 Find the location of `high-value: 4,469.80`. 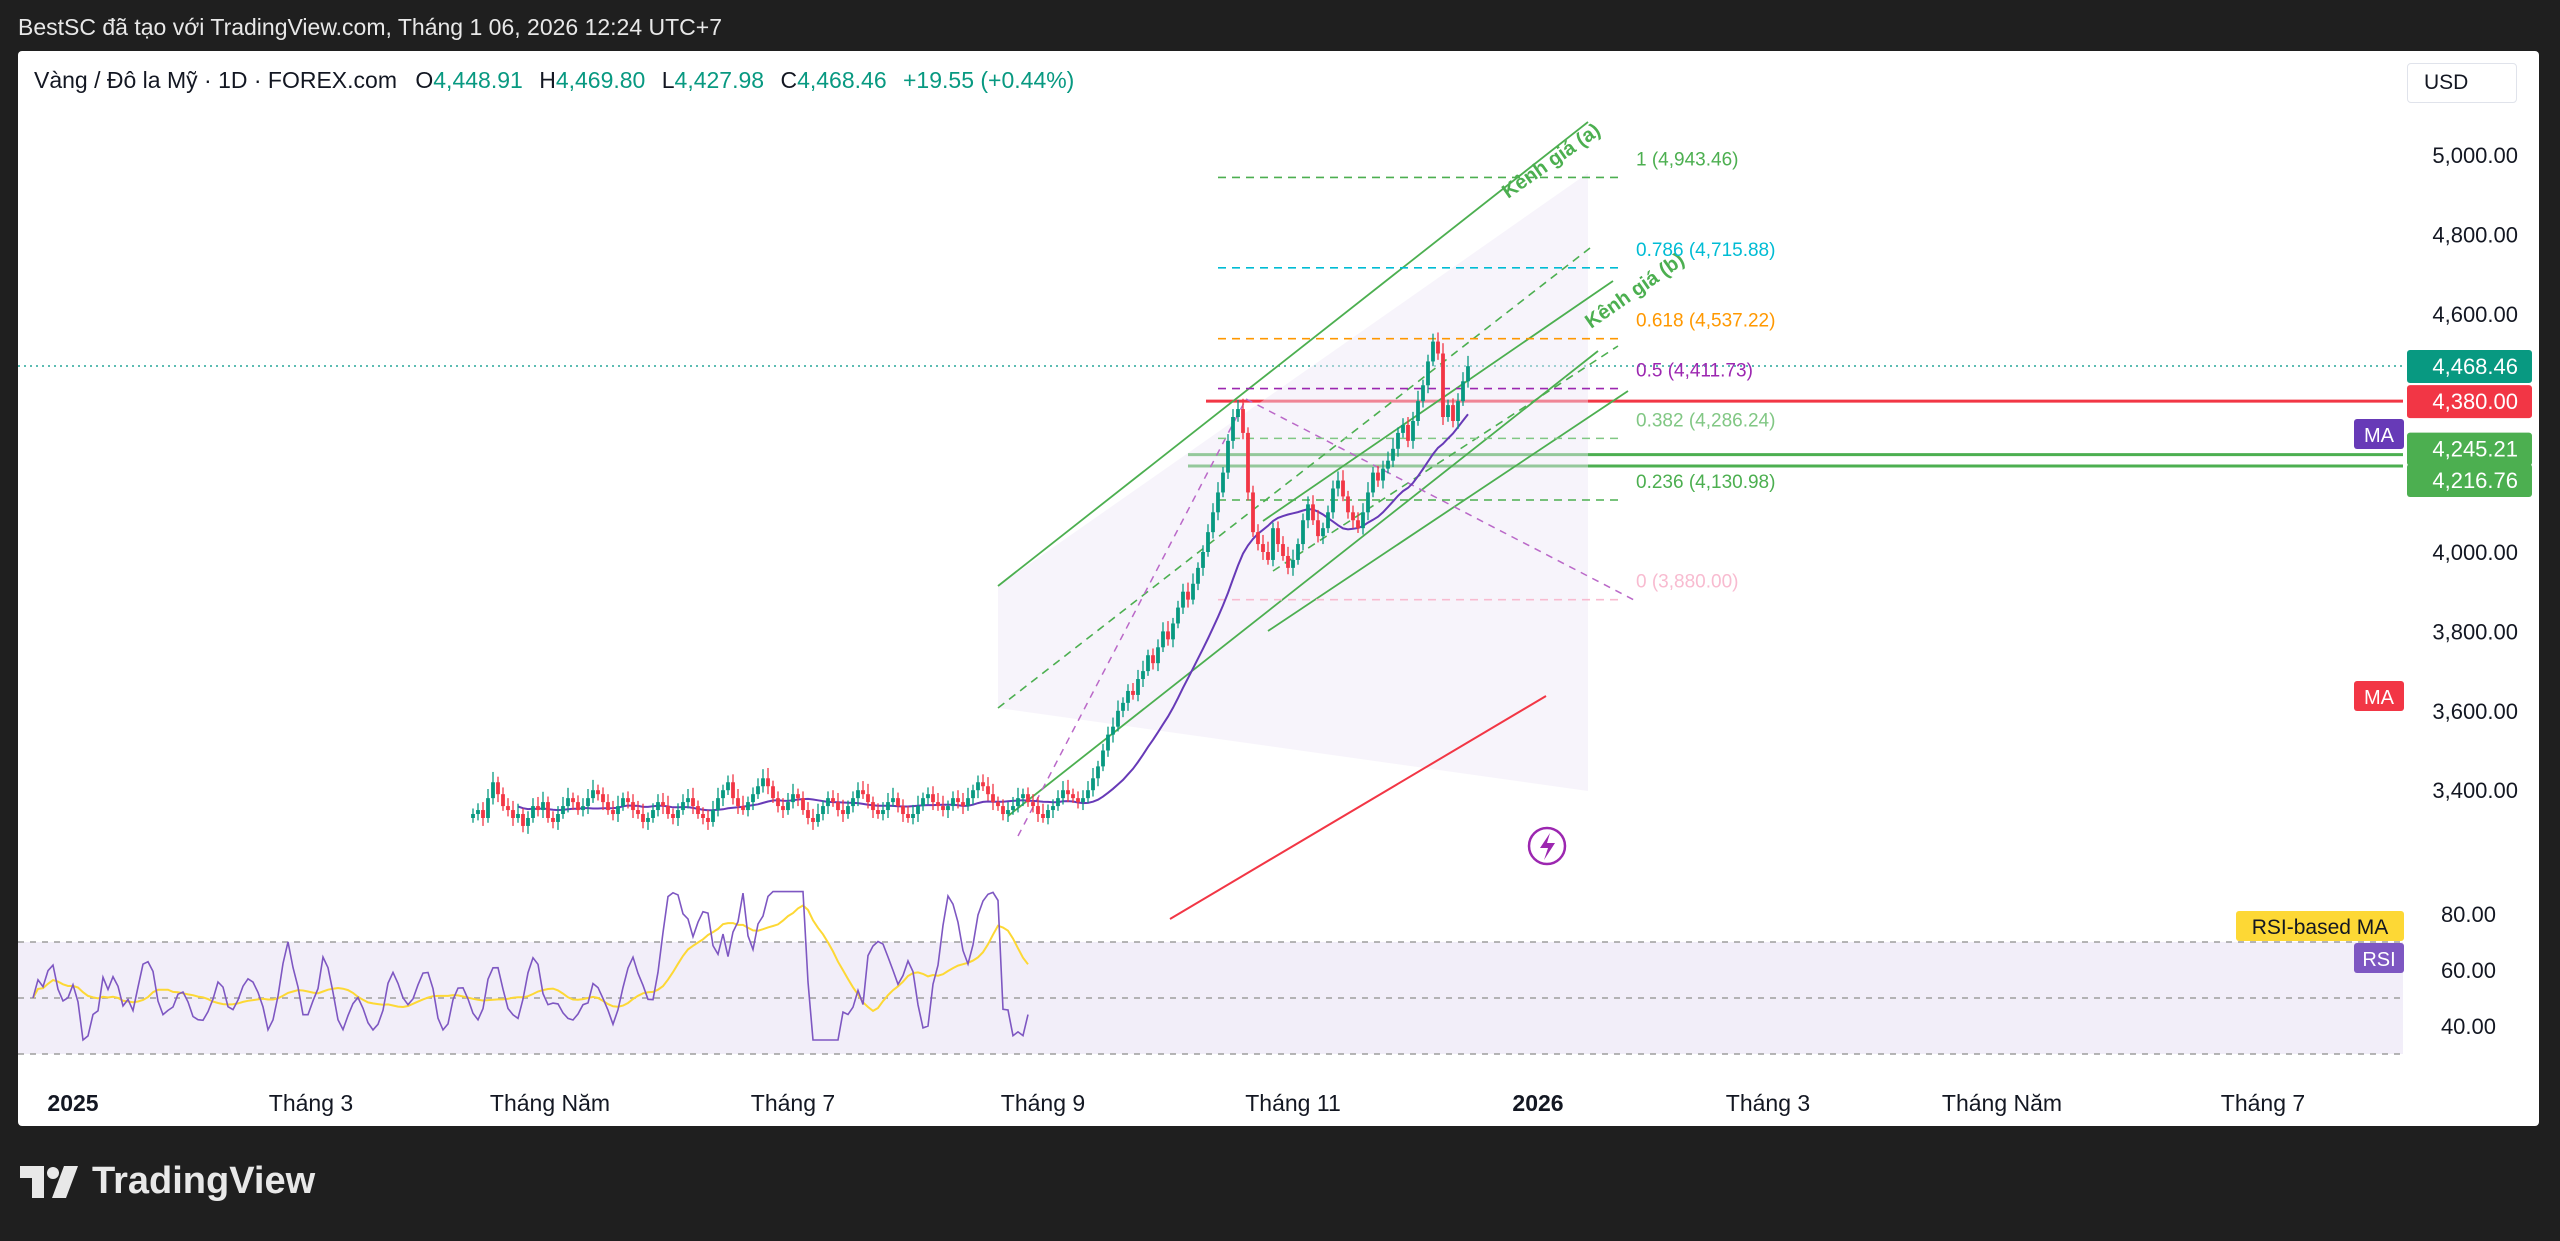

high-value: 4,469.80 is located at coordinates (600, 80).